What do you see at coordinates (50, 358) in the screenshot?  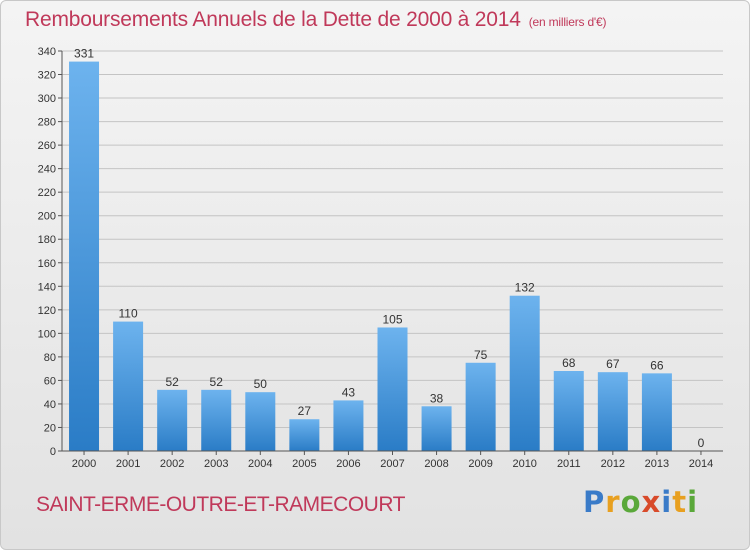 I see `y-tick-label: 80` at bounding box center [50, 358].